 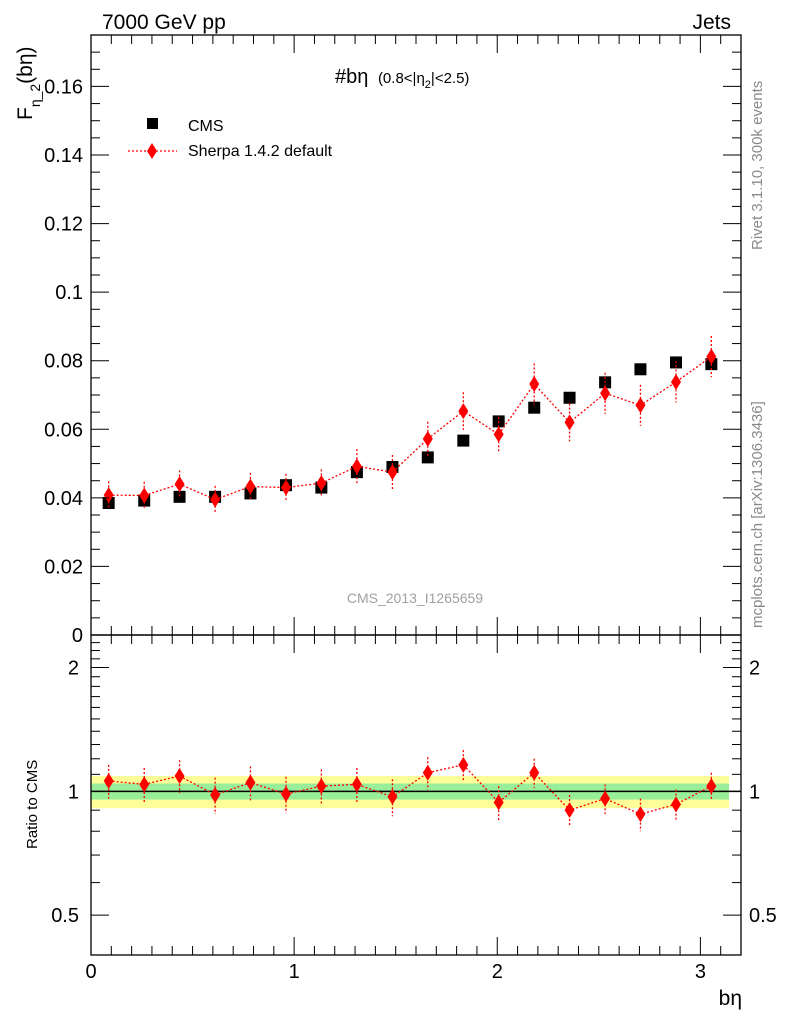 What do you see at coordinates (415, 598) in the screenshot?
I see `watermark: CMS_2013_I1265659` at bounding box center [415, 598].